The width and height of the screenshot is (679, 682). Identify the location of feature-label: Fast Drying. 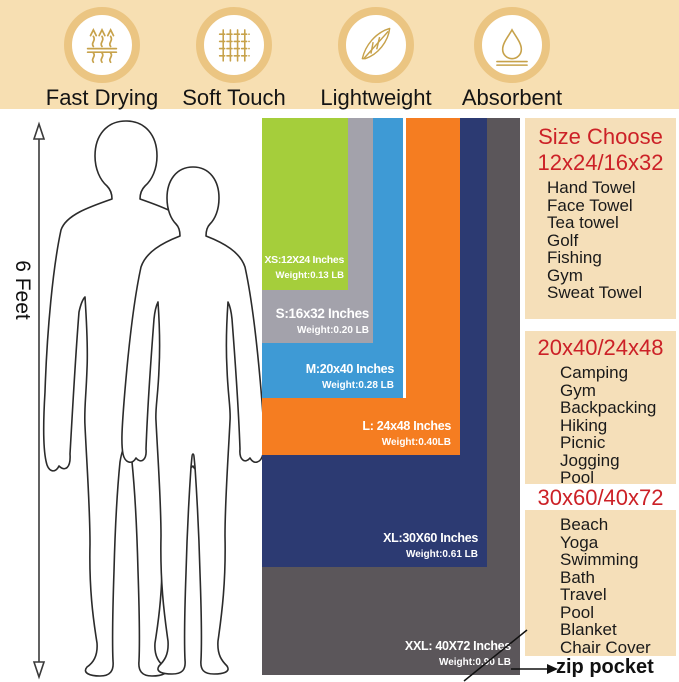
(102, 97).